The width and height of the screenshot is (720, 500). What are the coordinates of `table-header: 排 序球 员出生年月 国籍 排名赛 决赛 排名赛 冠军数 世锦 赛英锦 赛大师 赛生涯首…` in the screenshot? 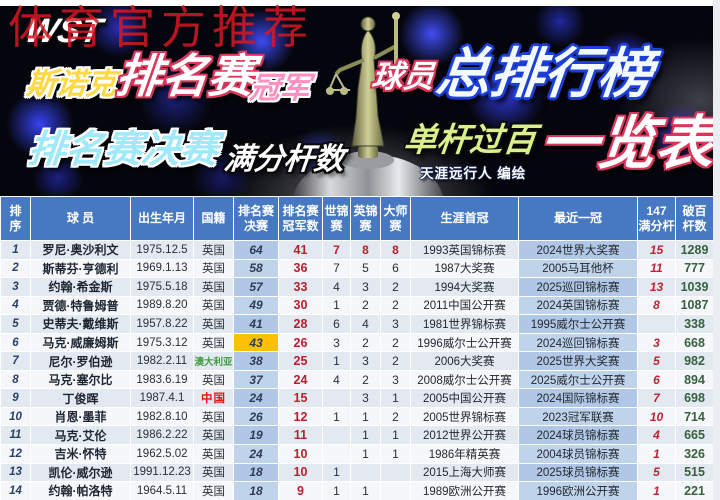 It's located at (357, 218).